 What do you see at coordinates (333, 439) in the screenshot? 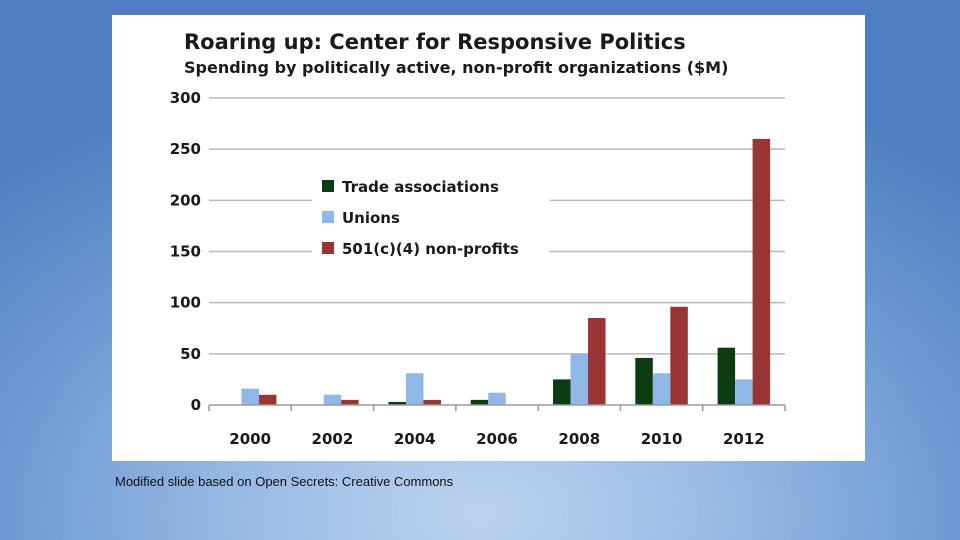
I see `x-tick-label: 2002` at bounding box center [333, 439].